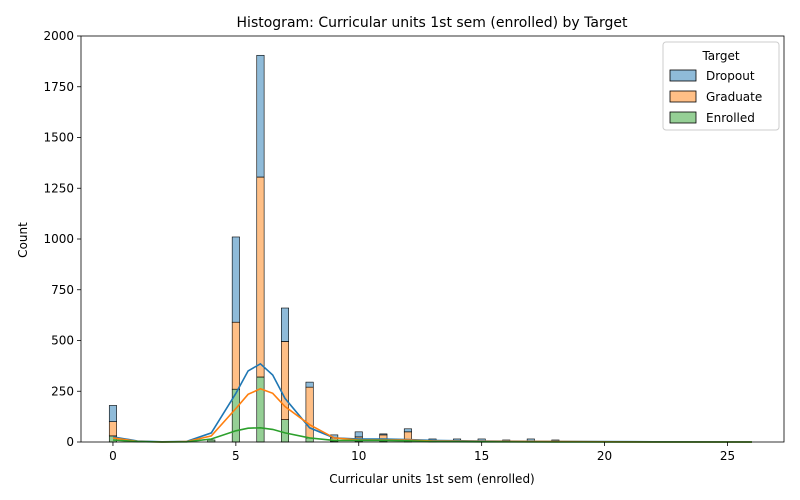 The image size is (800, 500). Describe the element at coordinates (734, 97) in the screenshot. I see `legend-label-graduate: Graduate` at that location.